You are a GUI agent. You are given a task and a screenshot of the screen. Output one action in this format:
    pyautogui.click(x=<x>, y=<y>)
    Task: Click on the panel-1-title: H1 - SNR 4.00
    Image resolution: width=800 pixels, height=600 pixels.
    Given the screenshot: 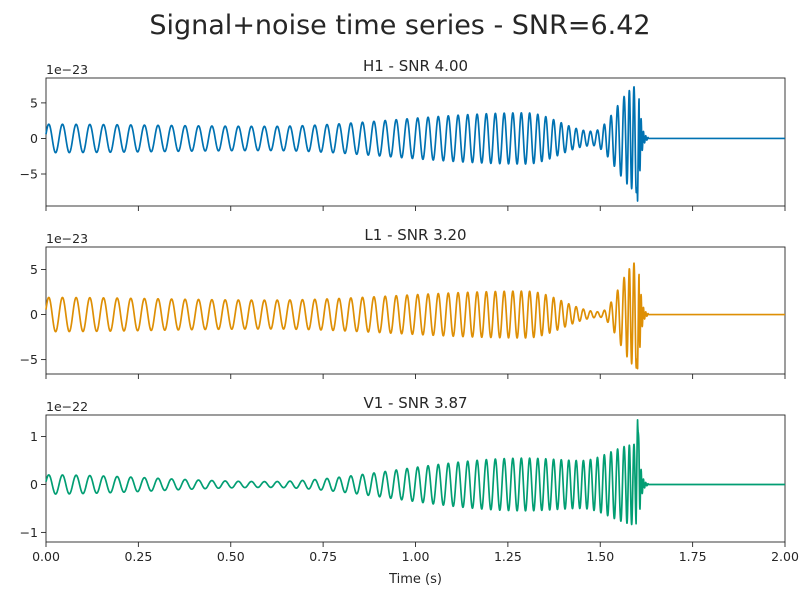 What is the action you would take?
    pyautogui.click(x=415, y=66)
    